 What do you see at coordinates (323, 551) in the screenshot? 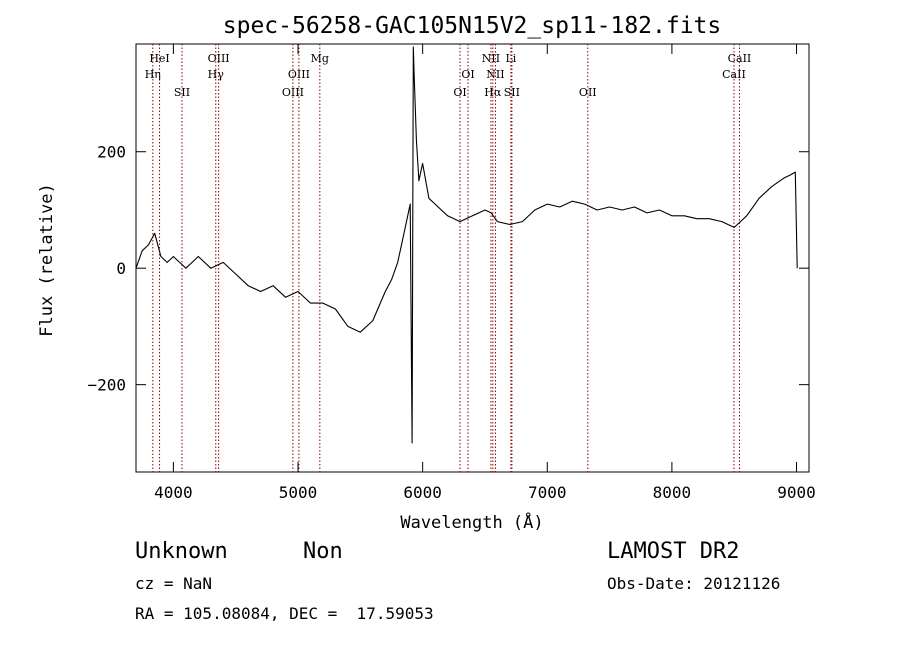
I see `object-subclass: Non` at bounding box center [323, 551].